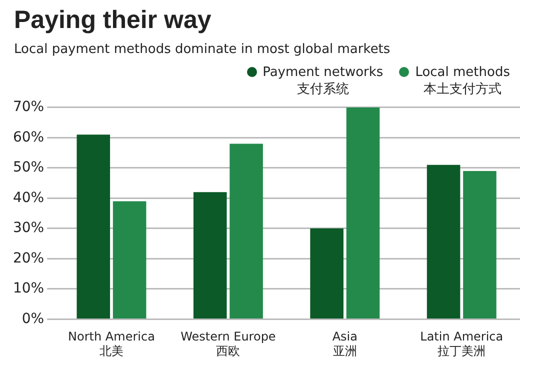  What do you see at coordinates (462, 81) in the screenshot?
I see `legend-label: Local methods 本土支付方式` at bounding box center [462, 81].